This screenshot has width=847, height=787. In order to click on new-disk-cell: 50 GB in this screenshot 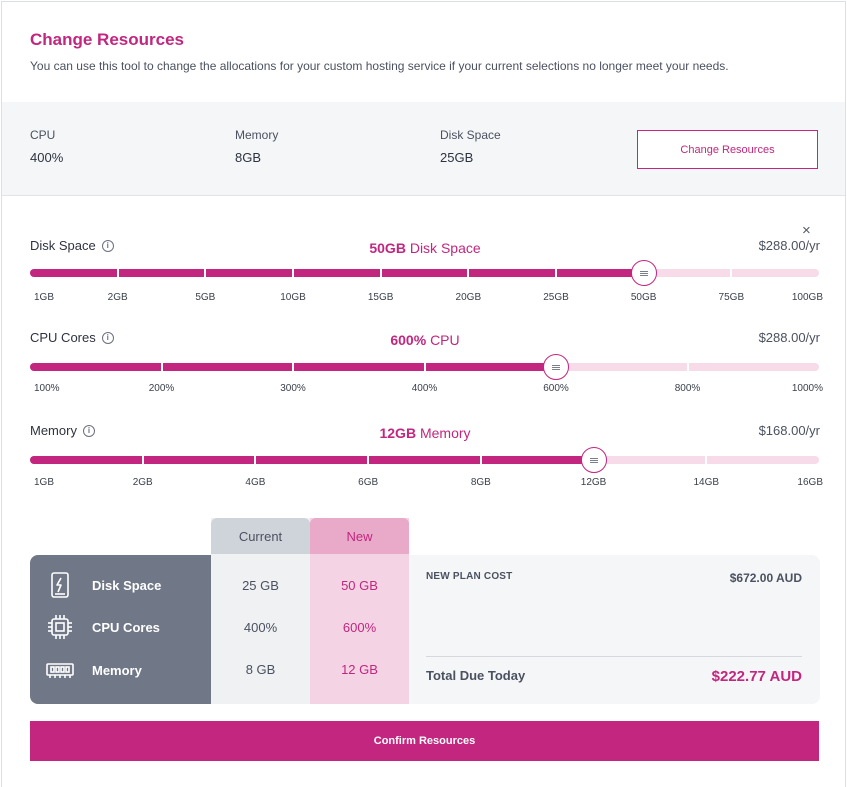, I will do `click(359, 585)`.